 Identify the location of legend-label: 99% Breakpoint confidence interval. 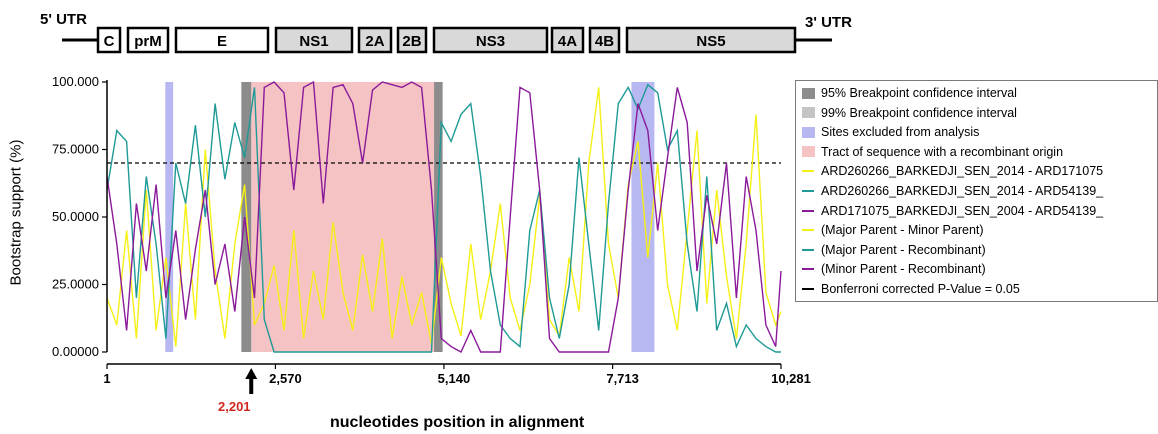
(919, 112).